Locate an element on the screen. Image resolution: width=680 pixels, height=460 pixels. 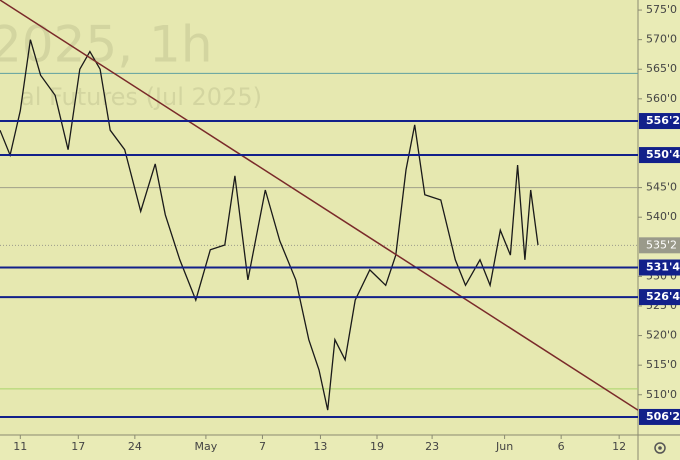
y-tick-label: 540'0 is located at coordinates (661, 216).